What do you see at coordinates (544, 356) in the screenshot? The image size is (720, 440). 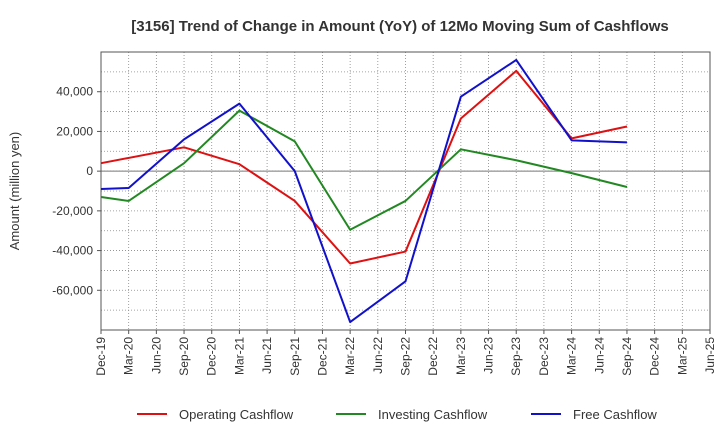 I see `x-tick-label: Dec-23` at bounding box center [544, 356].